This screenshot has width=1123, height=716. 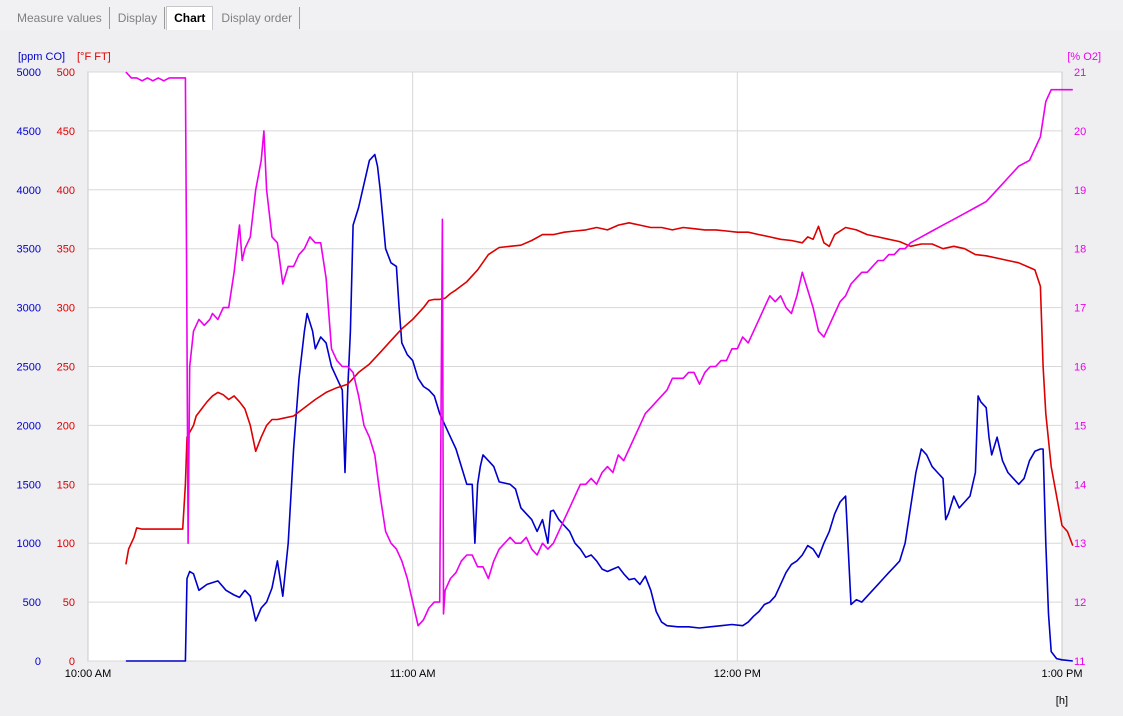 I want to click on tab-display-order: Display order, so click(x=257, y=18).